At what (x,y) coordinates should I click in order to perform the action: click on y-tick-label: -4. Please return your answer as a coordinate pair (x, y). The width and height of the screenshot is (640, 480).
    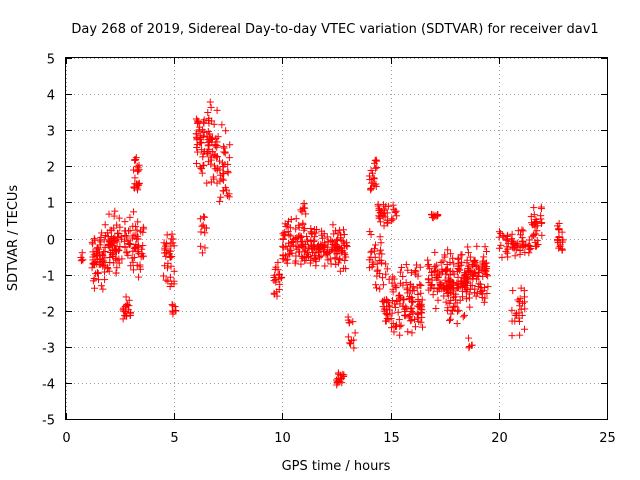
    Looking at the image, I should click on (48, 385).